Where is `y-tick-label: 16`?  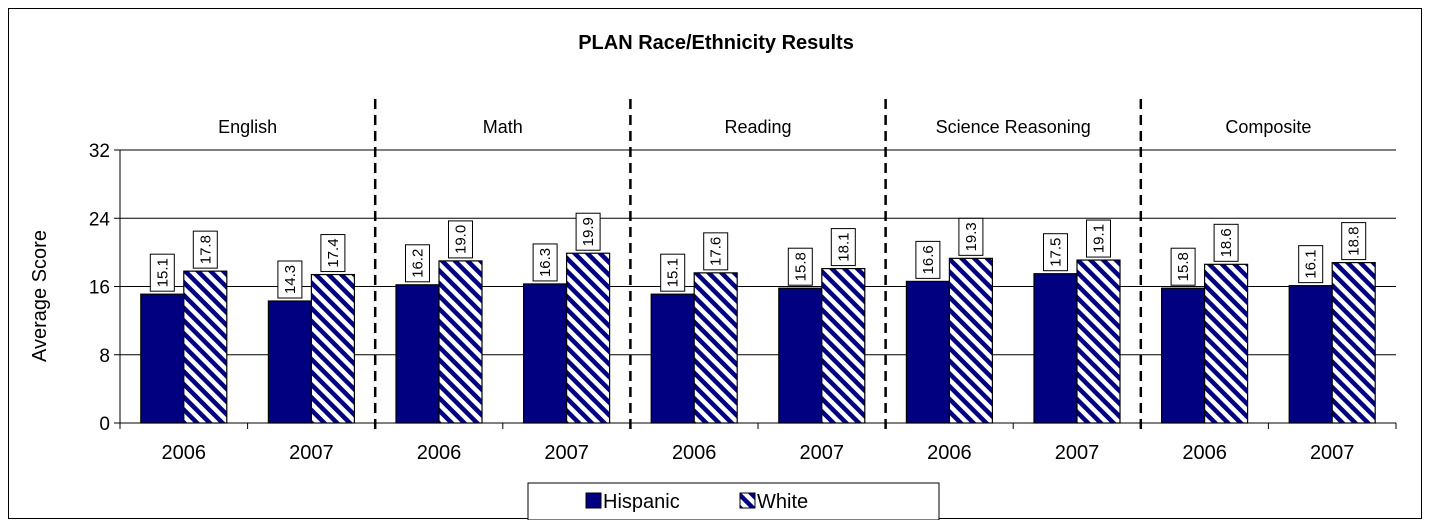 y-tick-label: 16 is located at coordinates (99, 288).